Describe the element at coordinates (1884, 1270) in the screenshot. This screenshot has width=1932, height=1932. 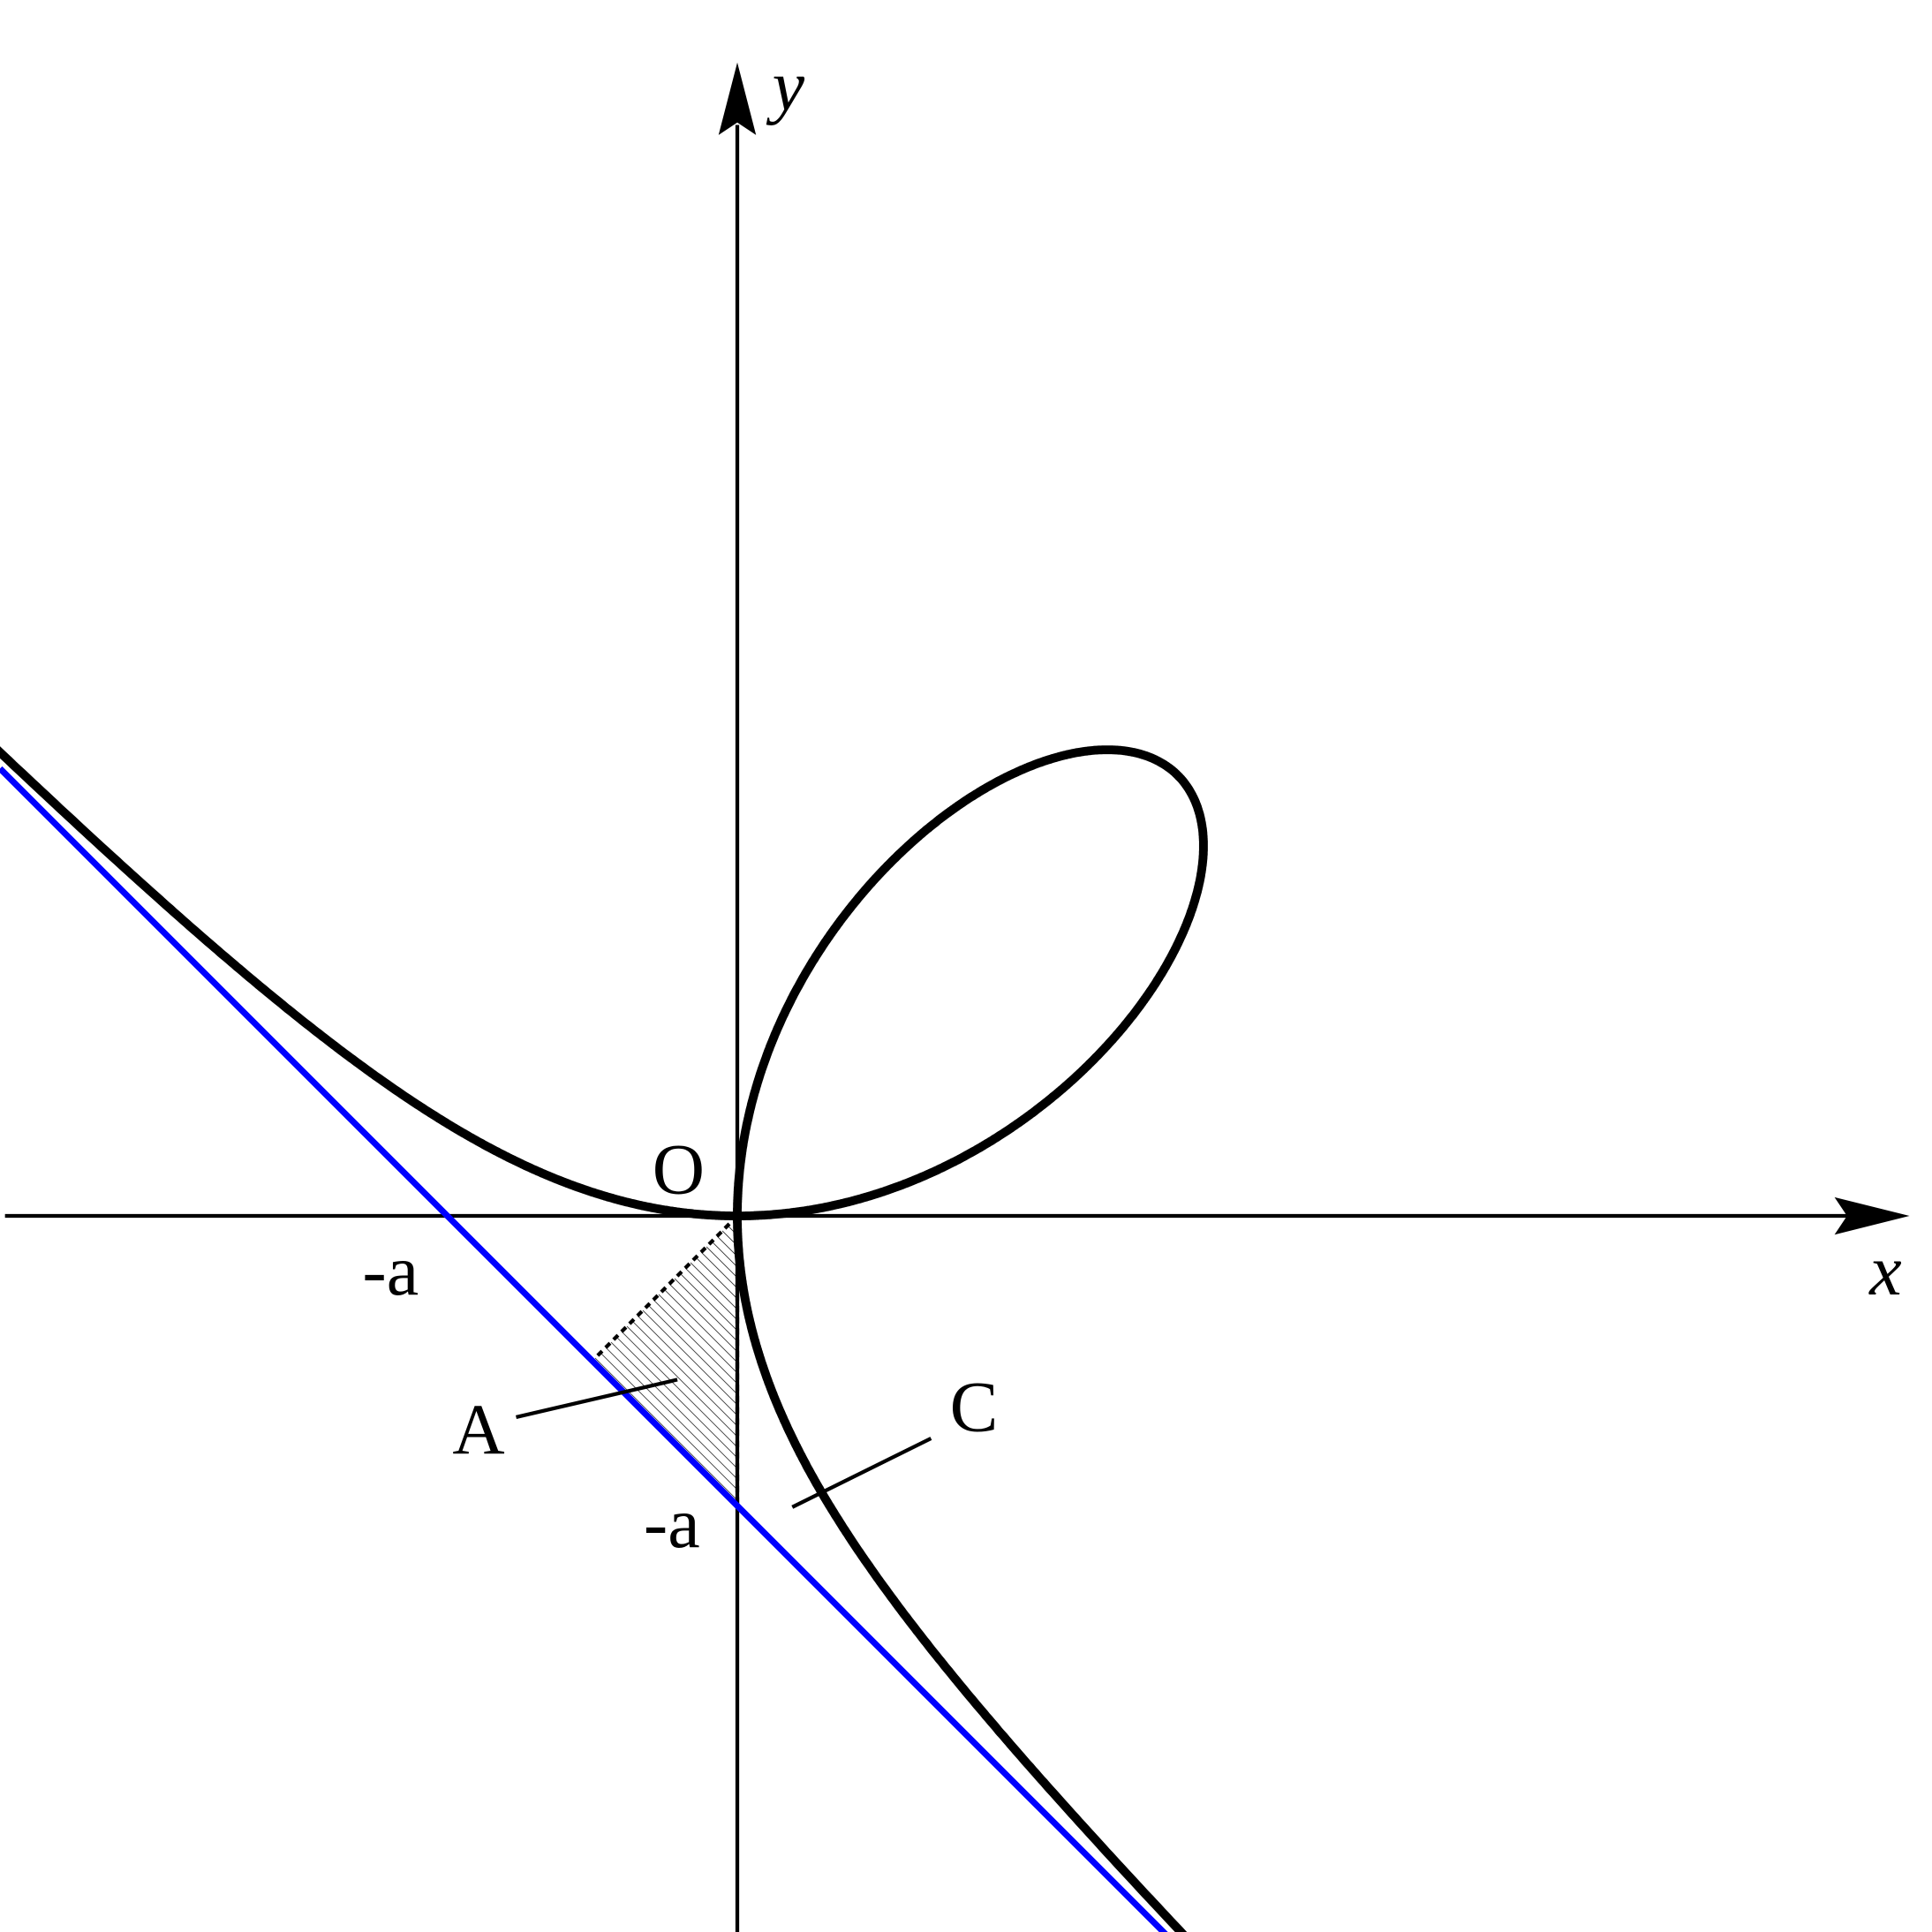
I see `x-label: x` at that location.